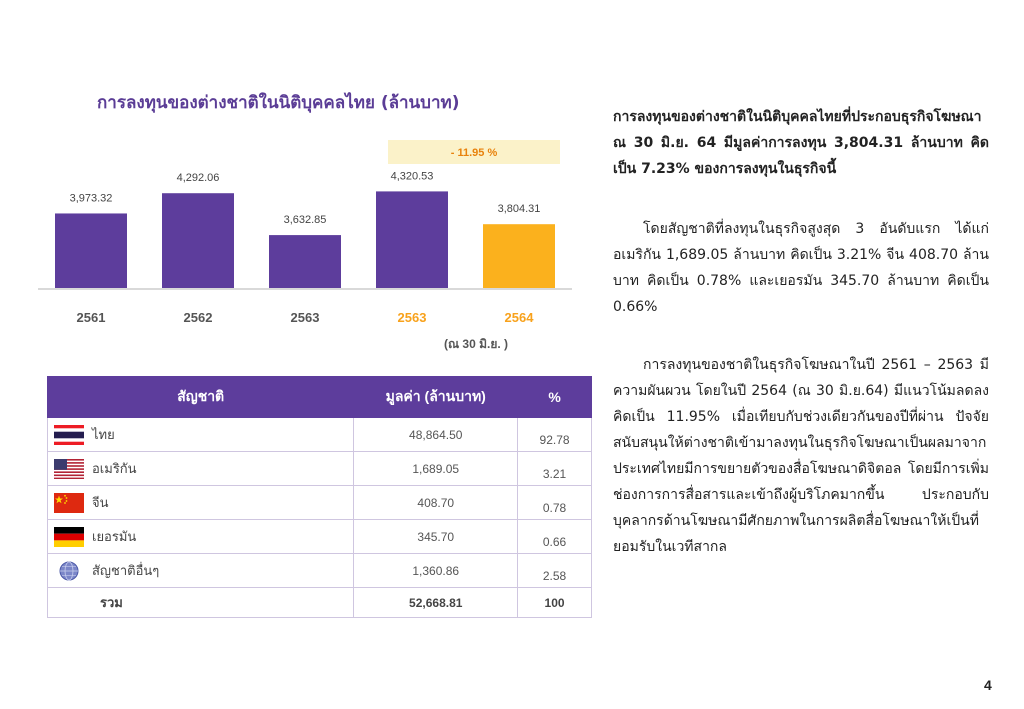 The image size is (1024, 709). Describe the element at coordinates (200, 468) in the screenshot. I see `row-name-cell: อเมริกัน` at that location.